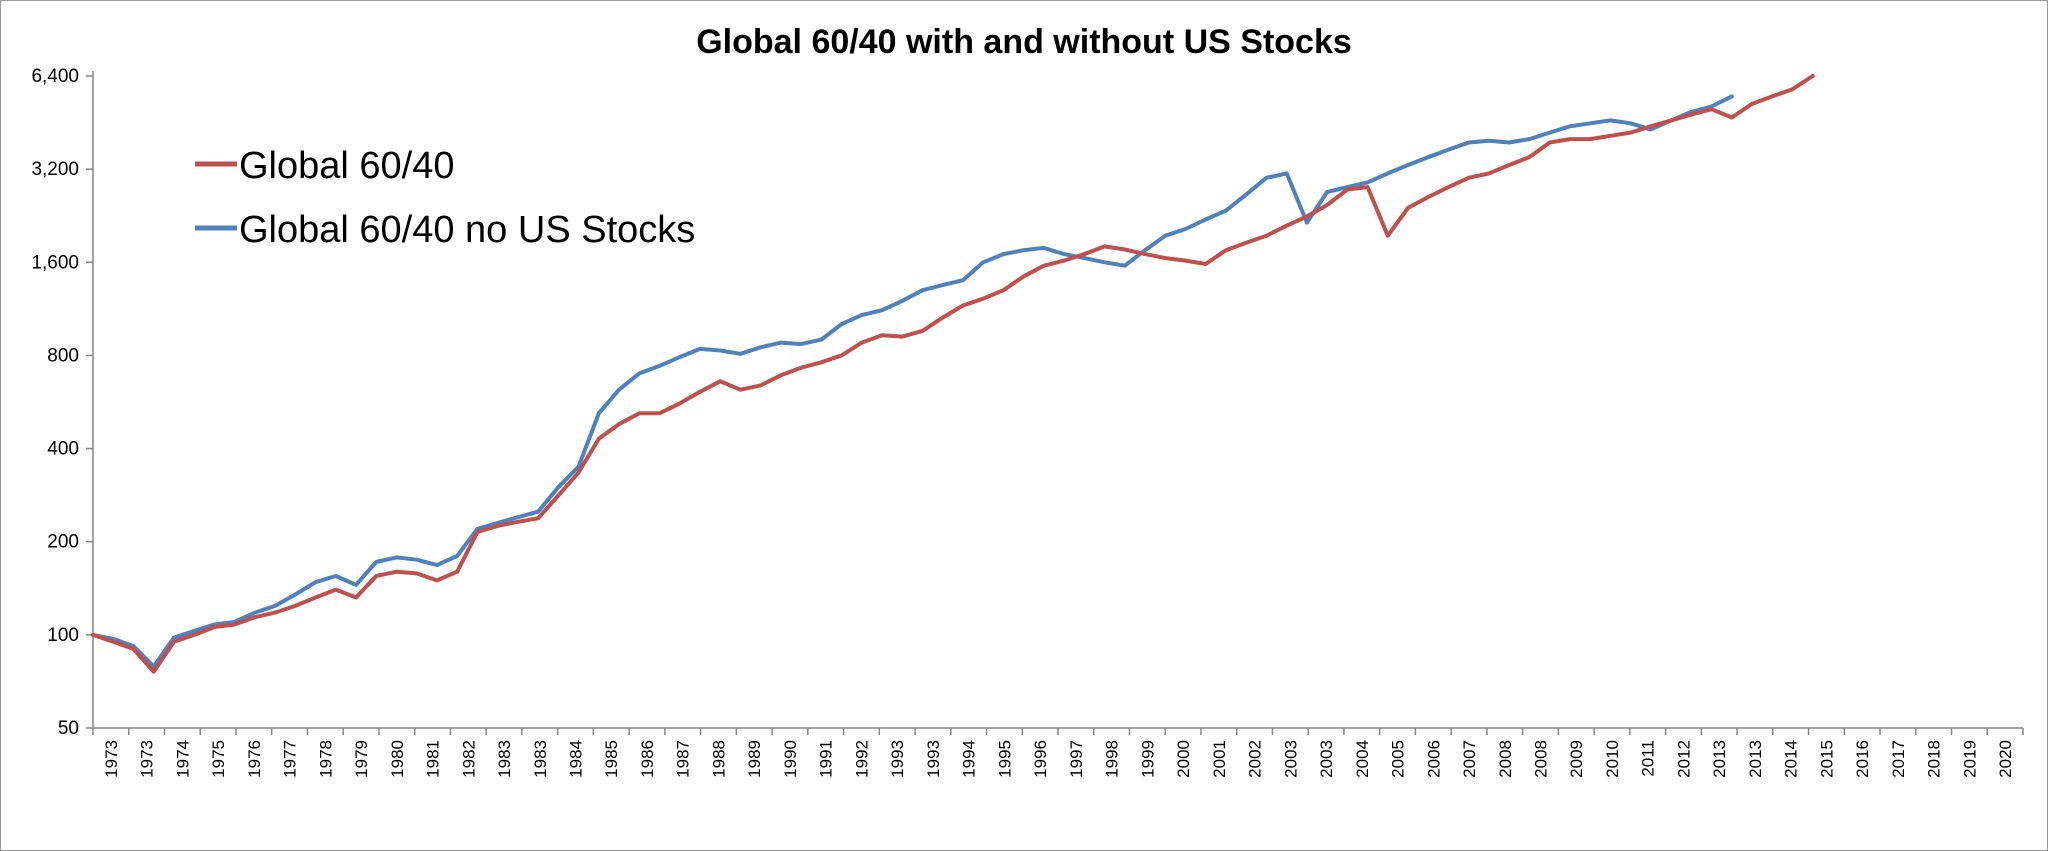 This screenshot has height=851, width=2048. I want to click on x-tick-label: 1976, so click(254, 759).